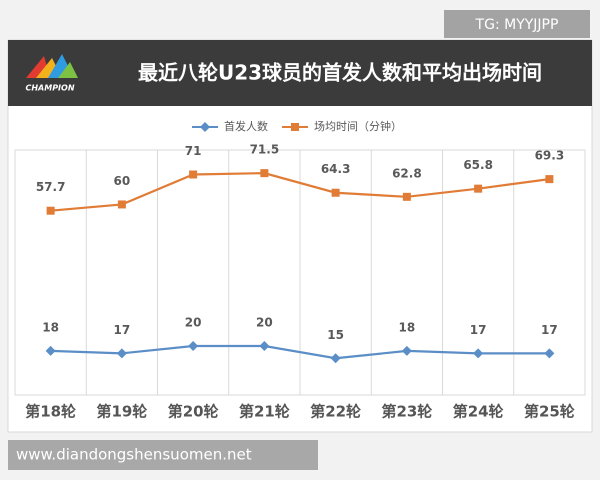 The width and height of the screenshot is (600, 480). What do you see at coordinates (193, 412) in the screenshot?
I see `x-tick-label: 第20轮` at bounding box center [193, 412].